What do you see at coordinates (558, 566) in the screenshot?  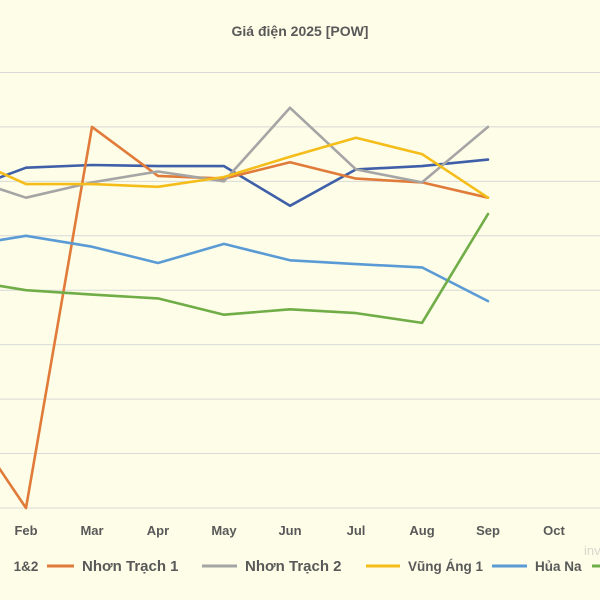 I see `legend-label-4: Hủa Na` at bounding box center [558, 566].